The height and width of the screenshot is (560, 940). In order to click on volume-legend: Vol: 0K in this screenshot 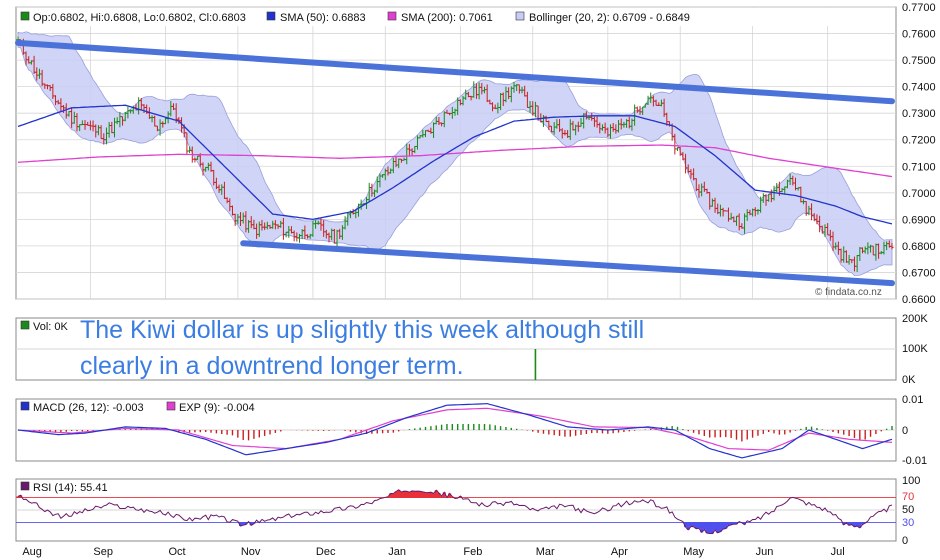, I will do `click(51, 327)`.